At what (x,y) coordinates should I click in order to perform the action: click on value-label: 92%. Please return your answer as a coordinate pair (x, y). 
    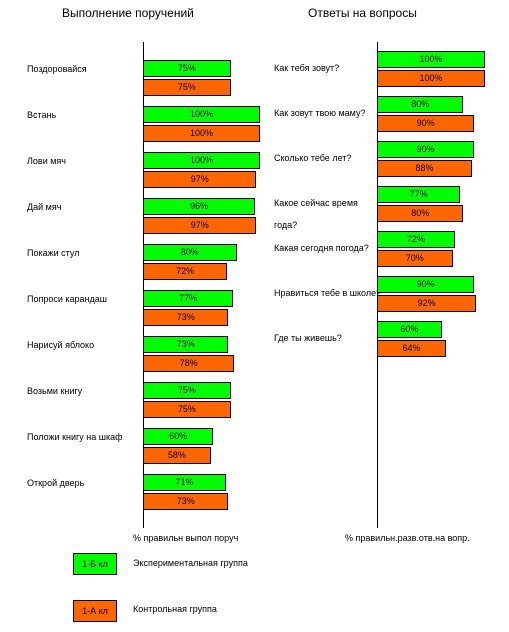
    Looking at the image, I should click on (426, 303).